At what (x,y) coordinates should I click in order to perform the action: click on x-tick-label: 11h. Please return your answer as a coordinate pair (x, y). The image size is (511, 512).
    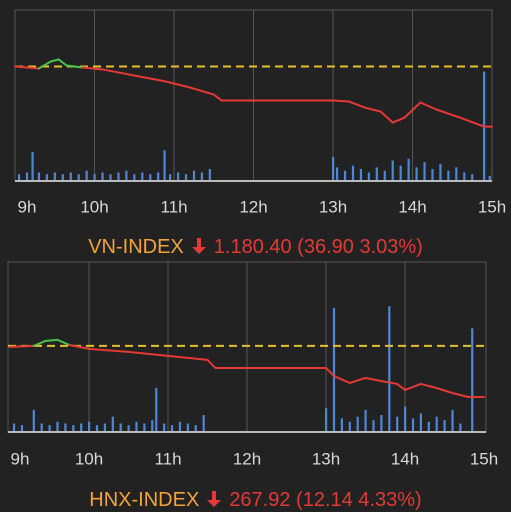
    Looking at the image, I should click on (167, 458).